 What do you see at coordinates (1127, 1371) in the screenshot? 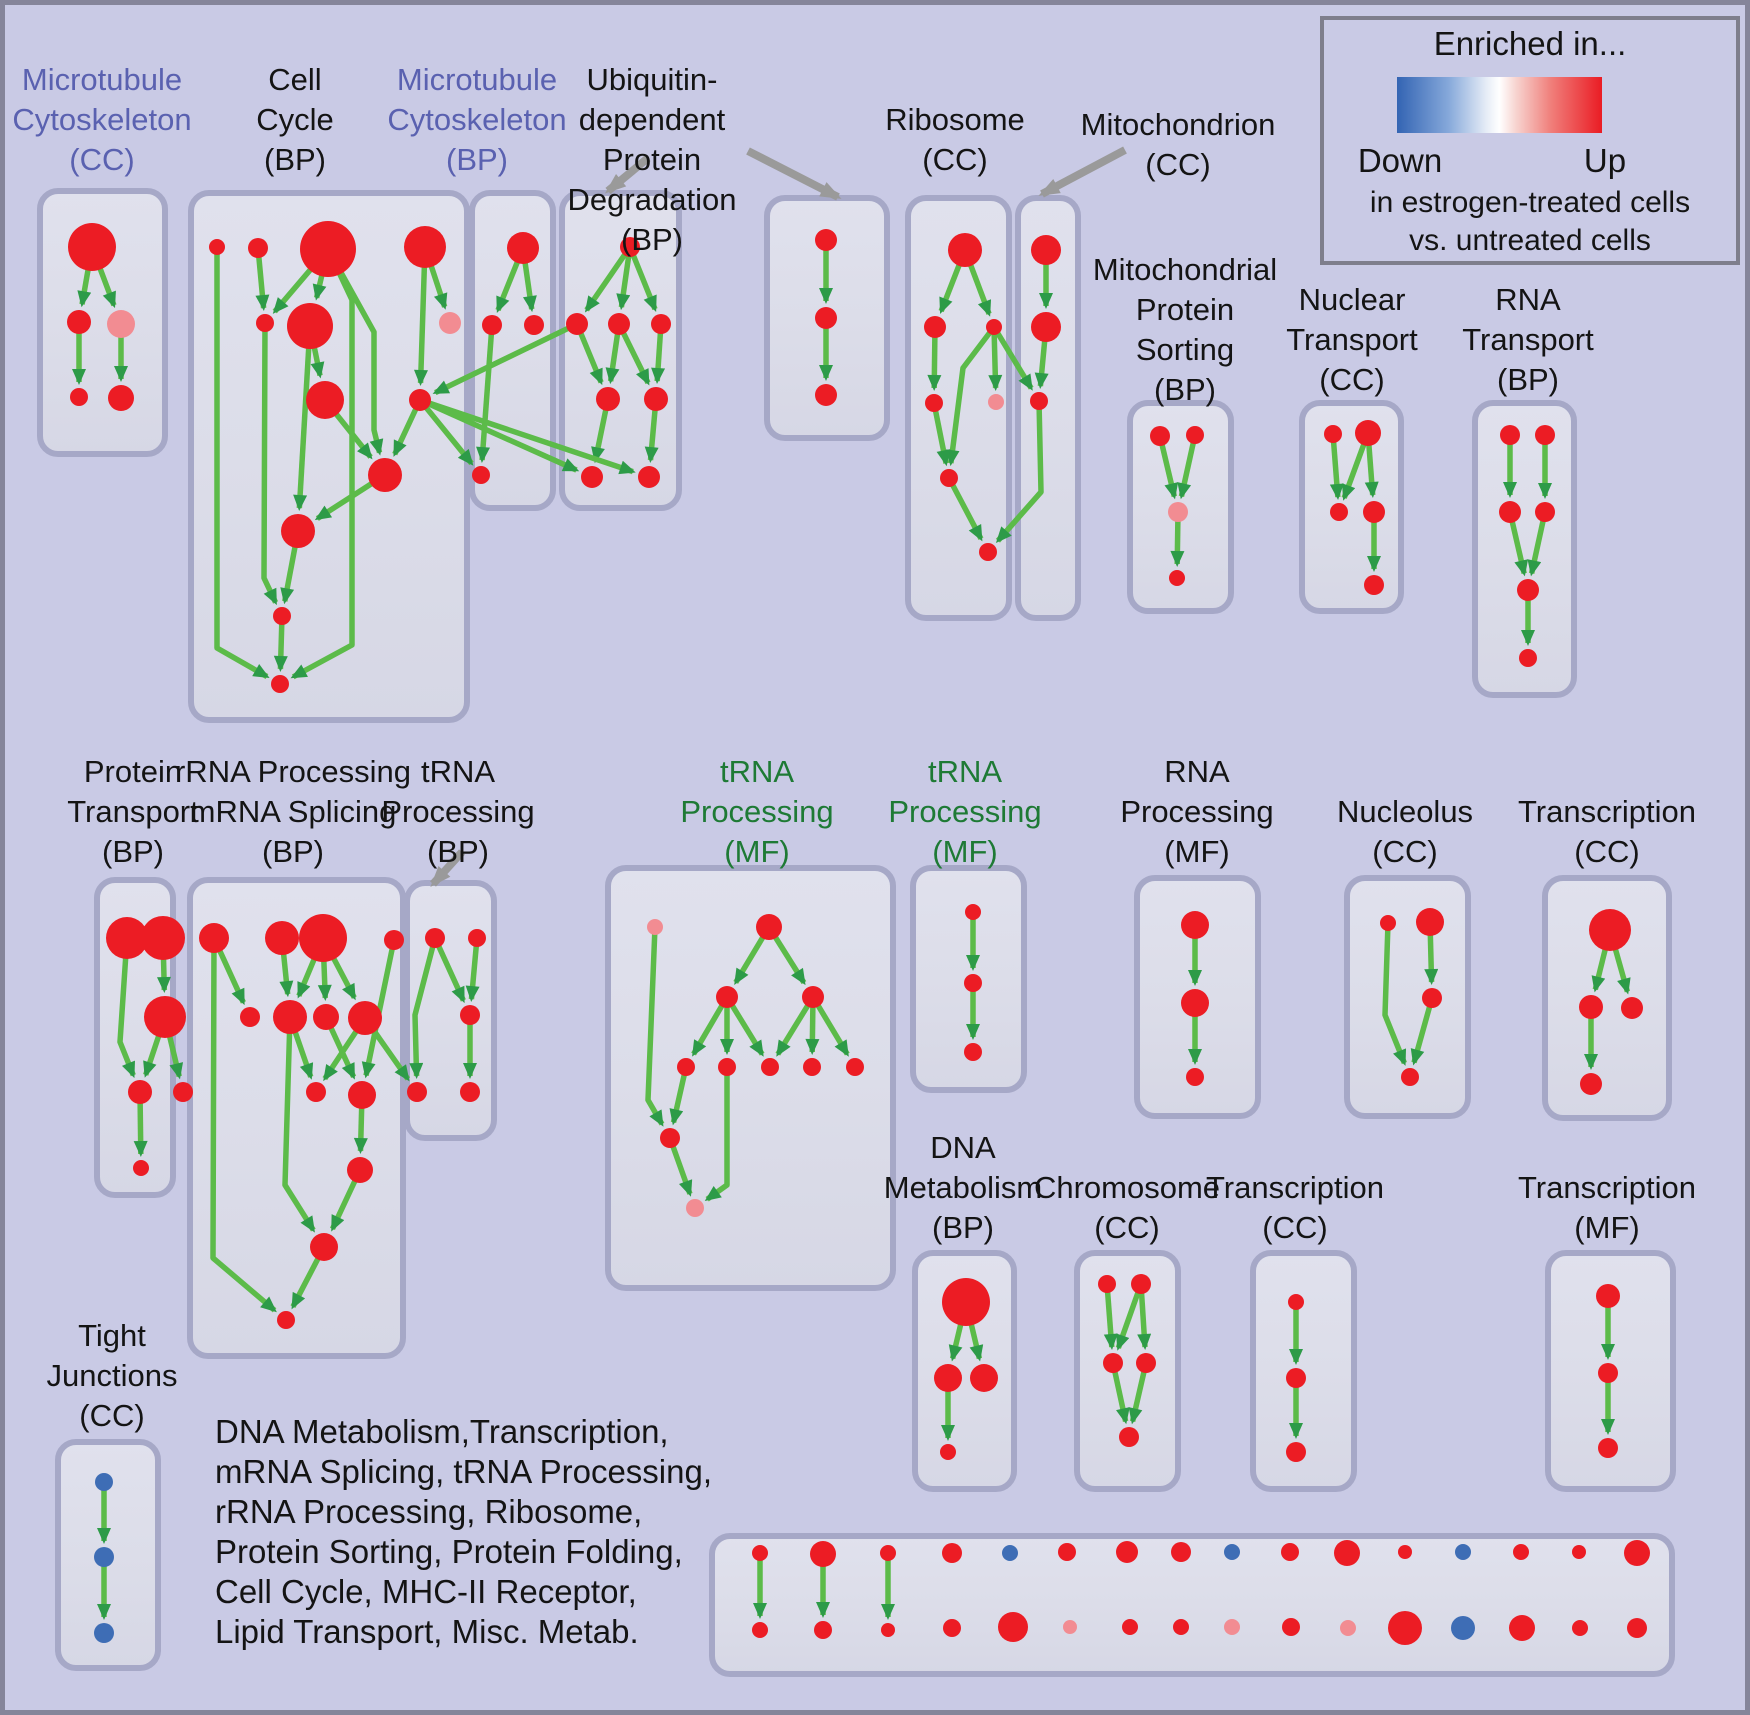
I see `cluster-box-chromosome` at bounding box center [1127, 1371].